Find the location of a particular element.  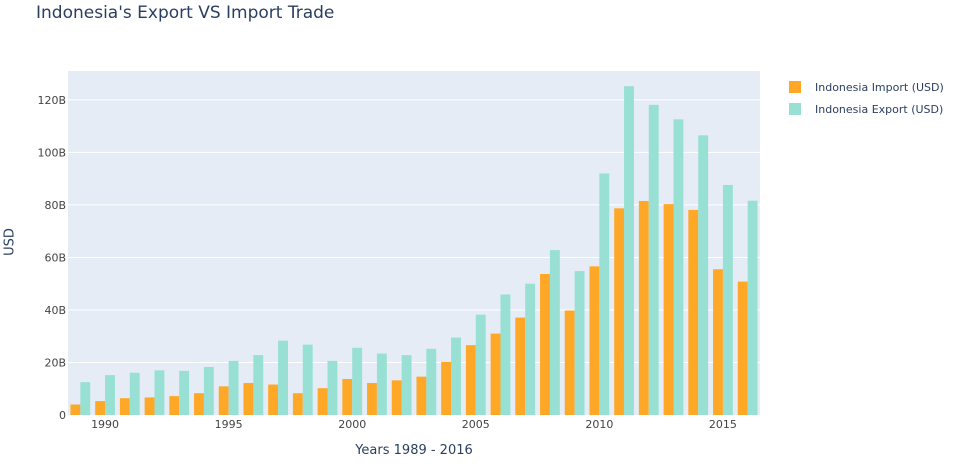

y-tick-label: 120B is located at coordinates (51, 100).